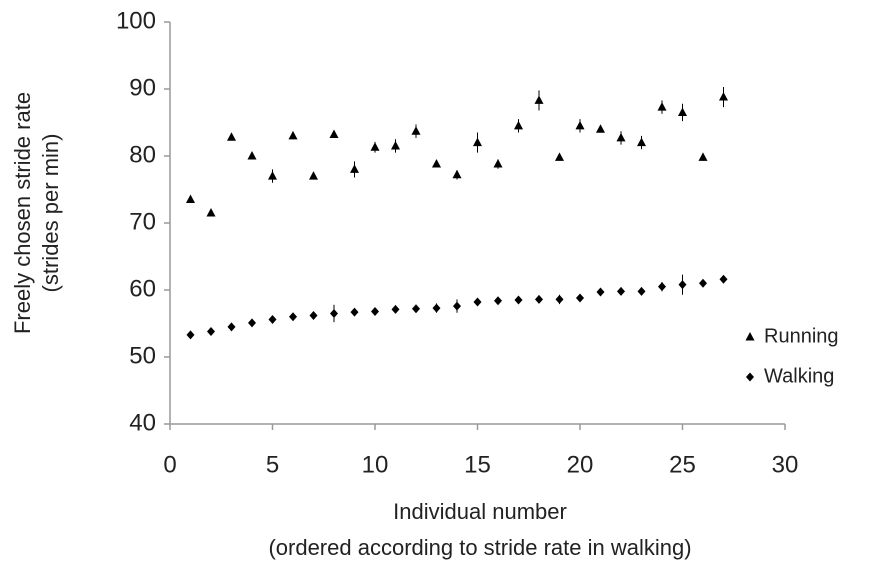  I want to click on x-axis-label: Individual number, so click(480, 511).